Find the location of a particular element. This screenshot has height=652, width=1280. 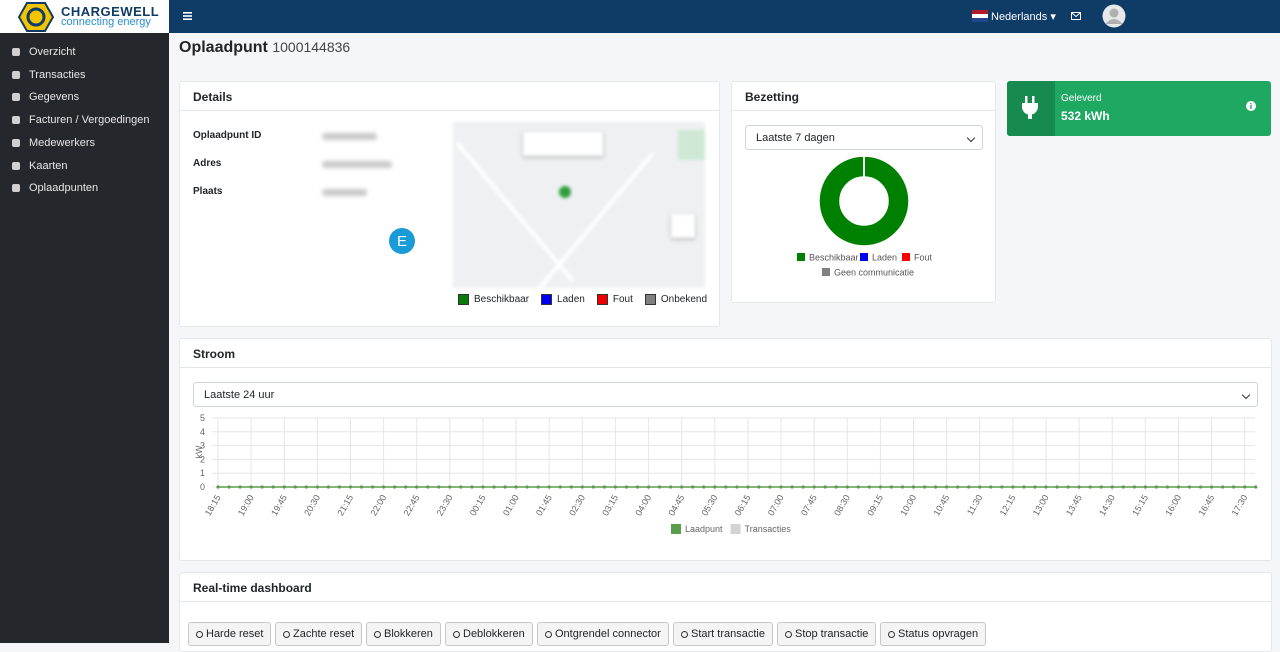

nav-item: Facturen / Vergoedingen is located at coordinates (80, 120).